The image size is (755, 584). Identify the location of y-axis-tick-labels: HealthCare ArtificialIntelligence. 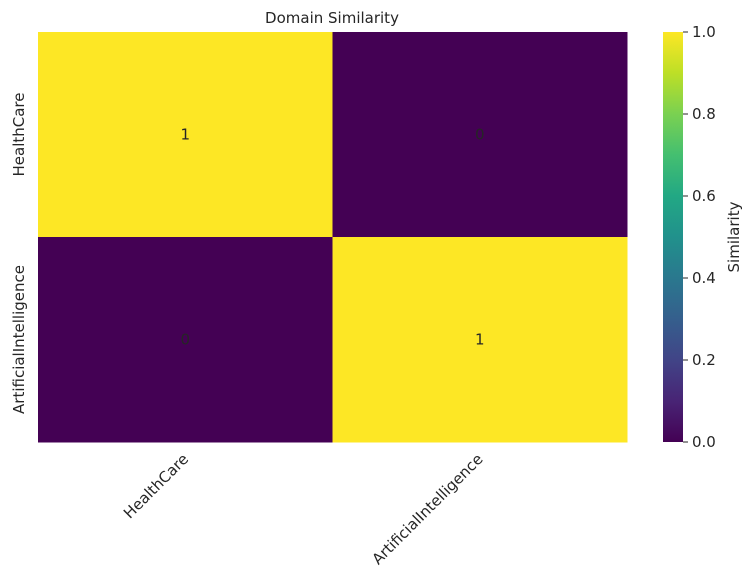
(19, 253).